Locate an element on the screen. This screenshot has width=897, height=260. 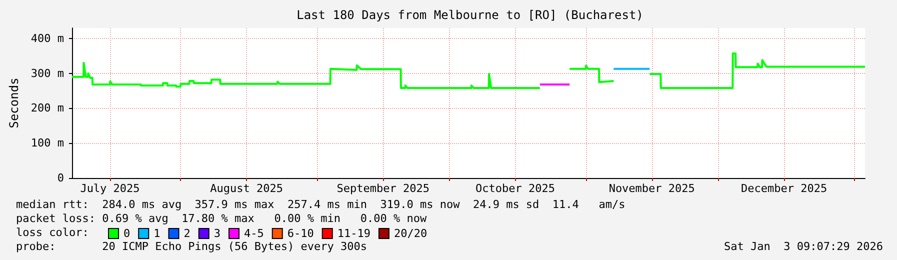
x-tick-label: October 2025 is located at coordinates (516, 188).